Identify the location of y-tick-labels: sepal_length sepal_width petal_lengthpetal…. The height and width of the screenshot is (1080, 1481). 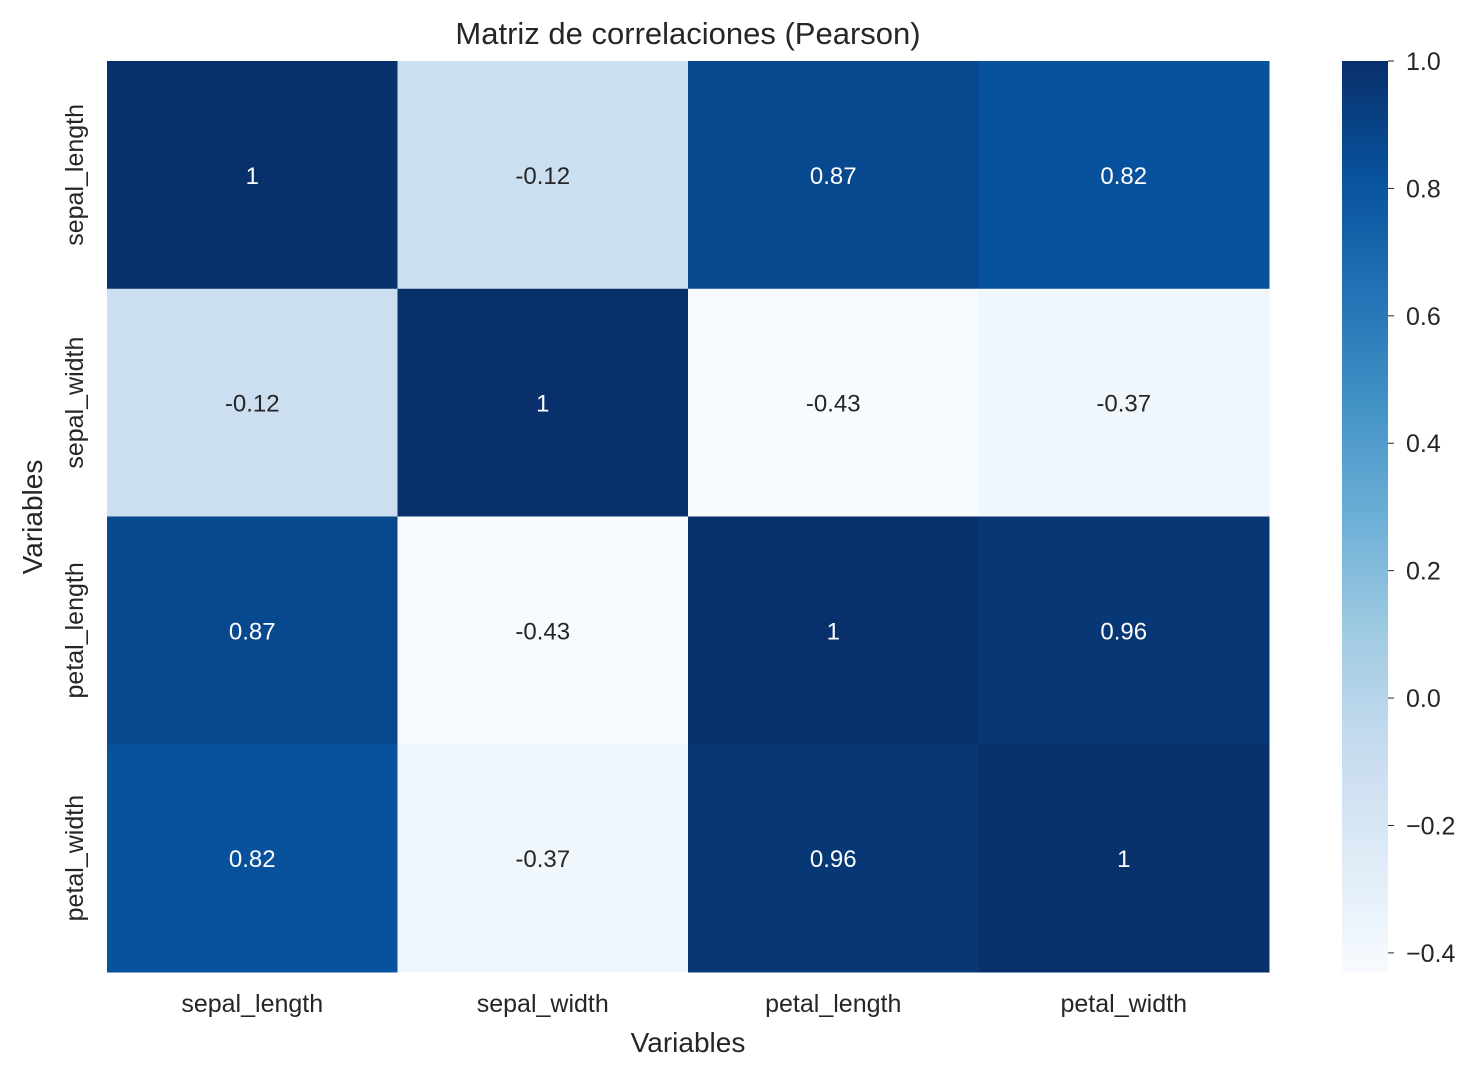
(75, 512).